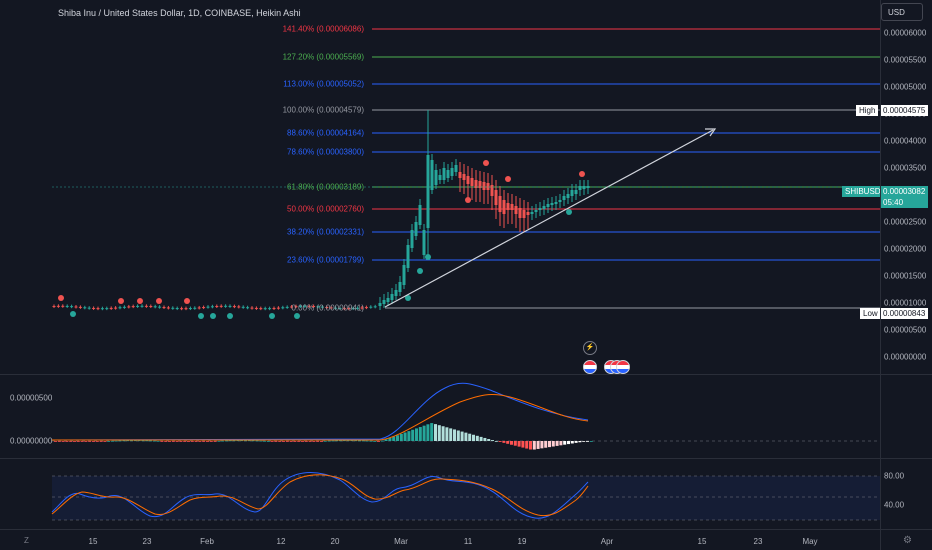 The height and width of the screenshot is (550, 932). What do you see at coordinates (468, 541) in the screenshot?
I see `time-axis-label: 11` at bounding box center [468, 541].